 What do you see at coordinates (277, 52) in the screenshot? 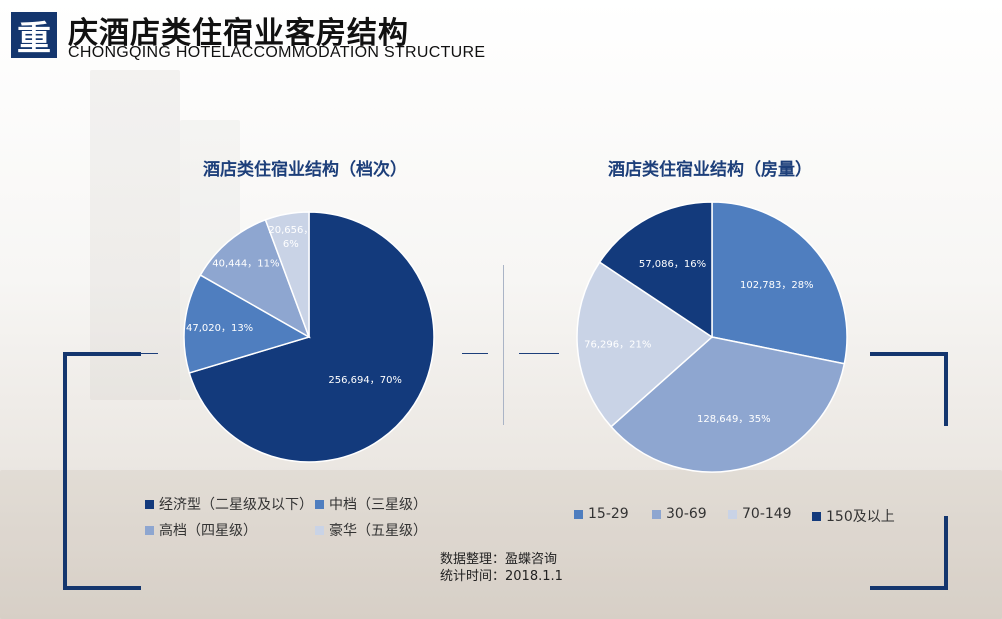
I see `page-subtitle: CHONGQING HOTELACCOMMODATION STRUCTURE` at bounding box center [277, 52].